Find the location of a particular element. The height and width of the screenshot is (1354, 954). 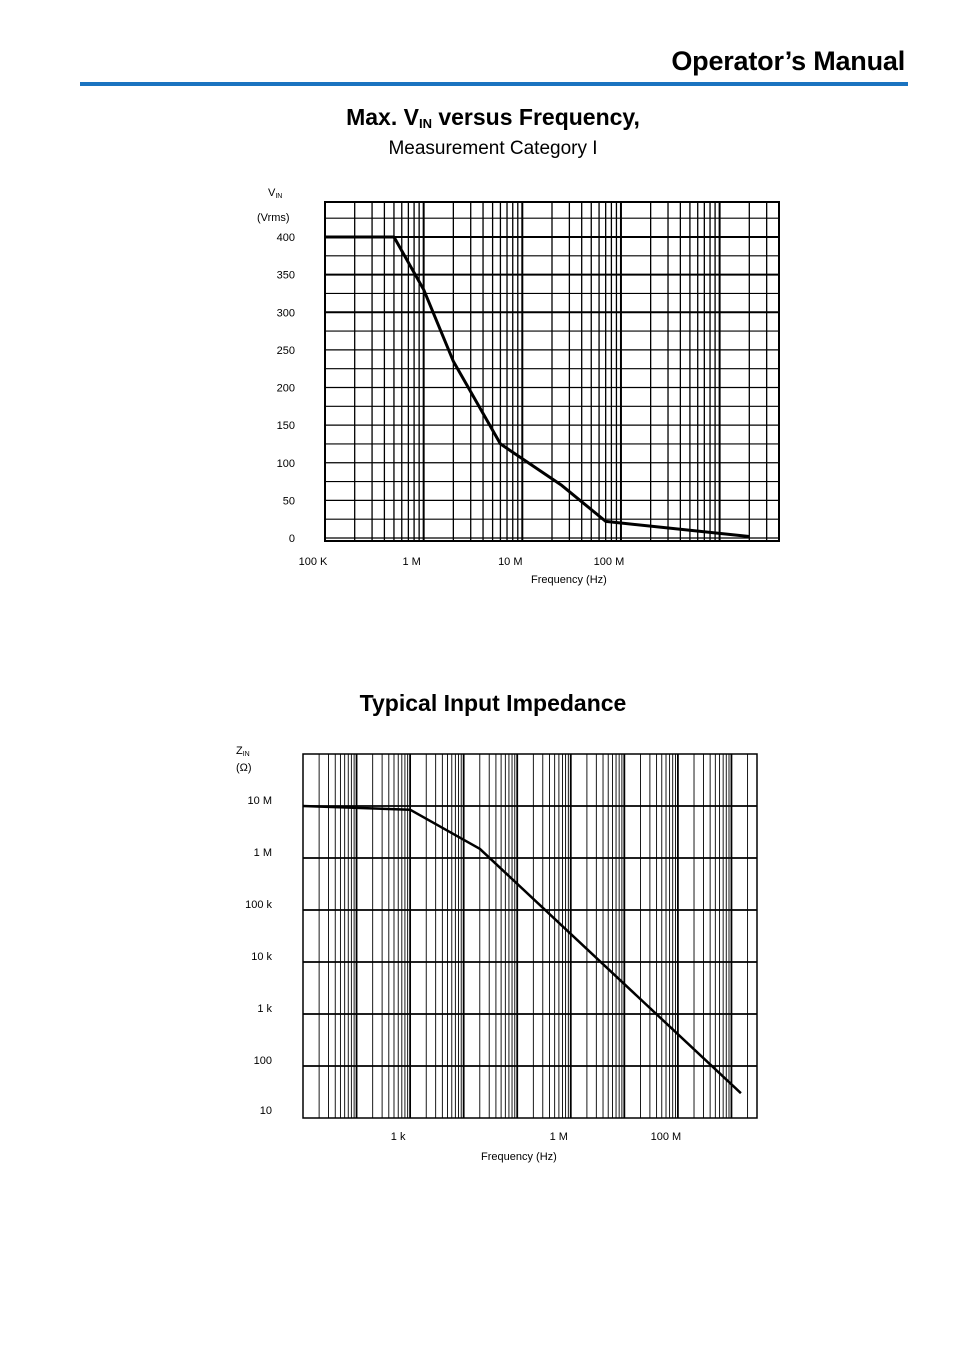

chart2-series-line is located at coordinates (522, 949).